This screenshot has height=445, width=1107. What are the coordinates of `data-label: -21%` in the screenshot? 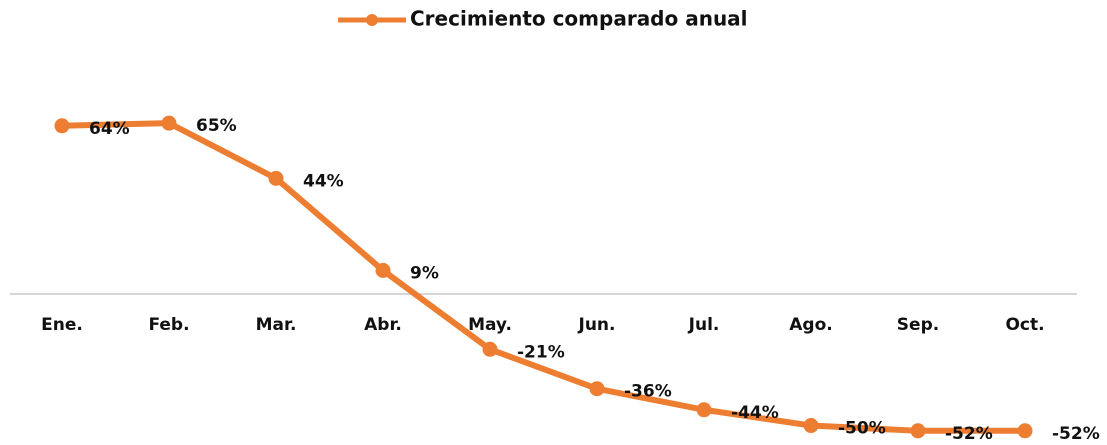 It's located at (541, 352).